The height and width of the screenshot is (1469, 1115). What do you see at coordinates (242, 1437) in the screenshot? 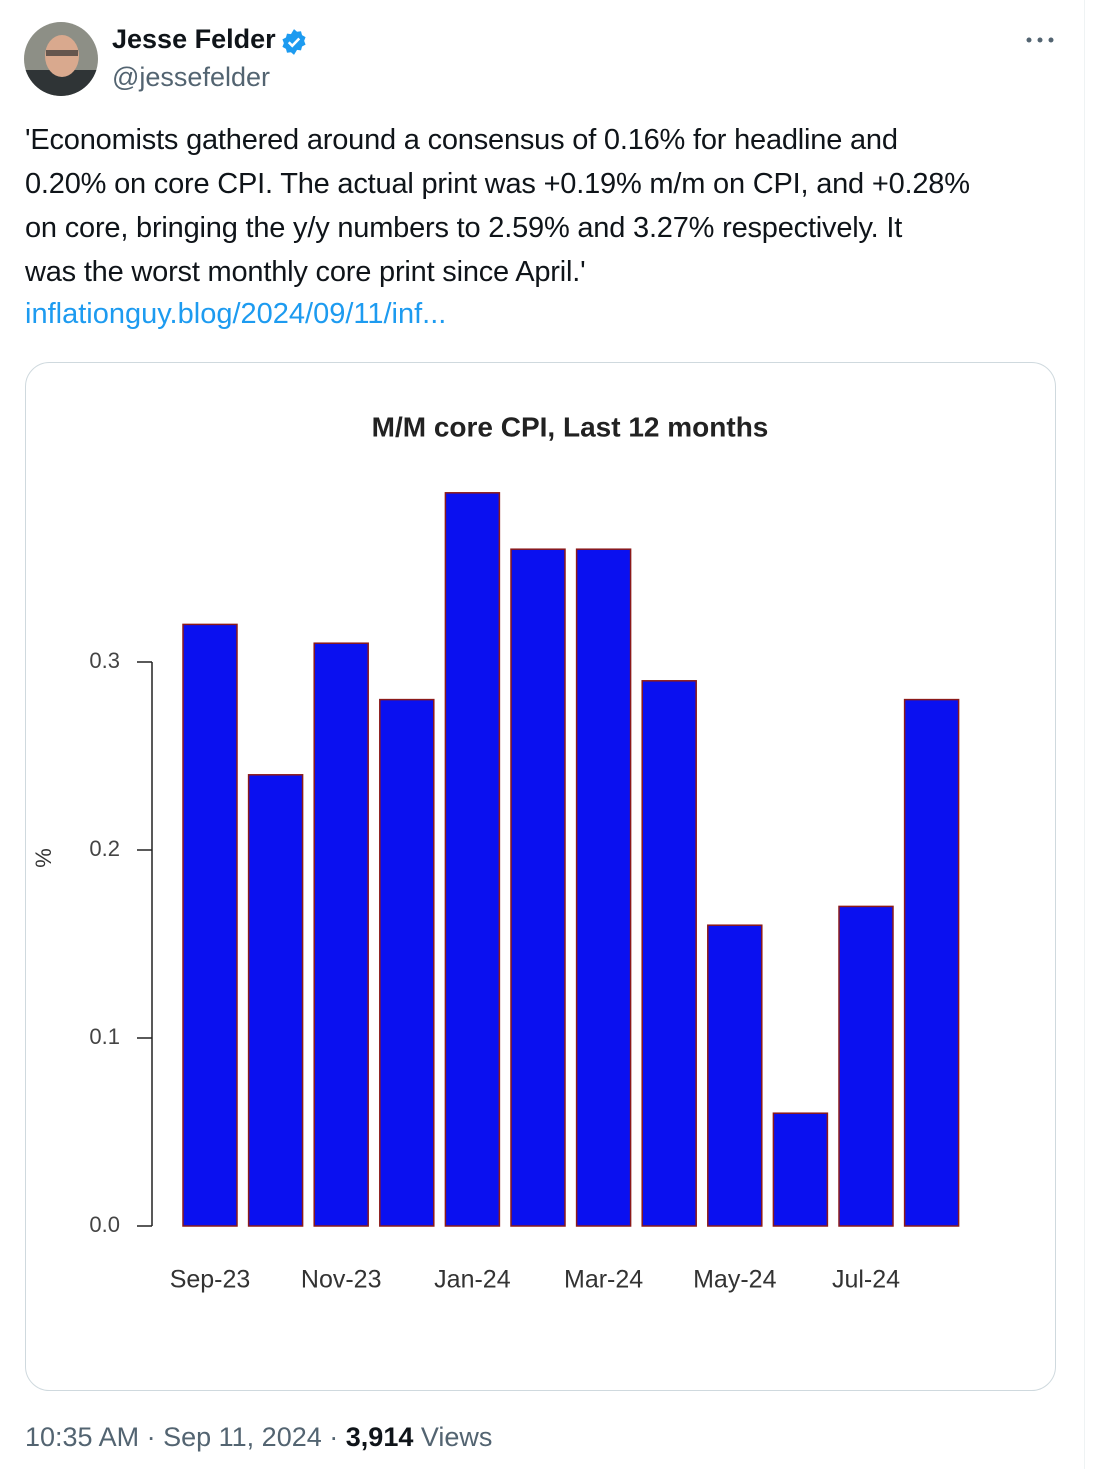
I see `post-date: Sep 11, 2024` at bounding box center [242, 1437].